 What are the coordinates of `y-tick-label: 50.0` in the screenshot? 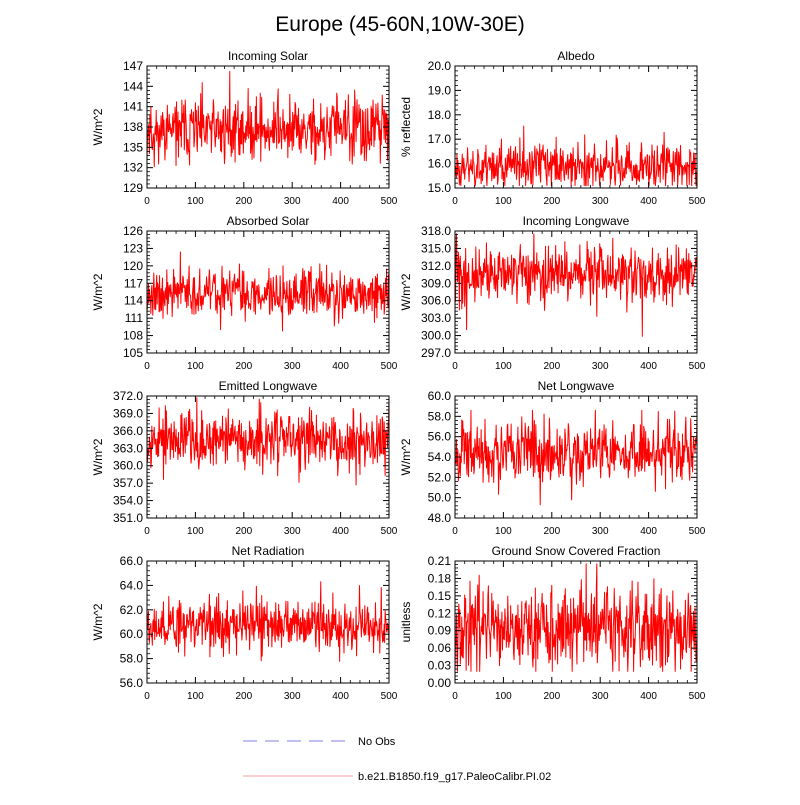 It's located at (440, 498).